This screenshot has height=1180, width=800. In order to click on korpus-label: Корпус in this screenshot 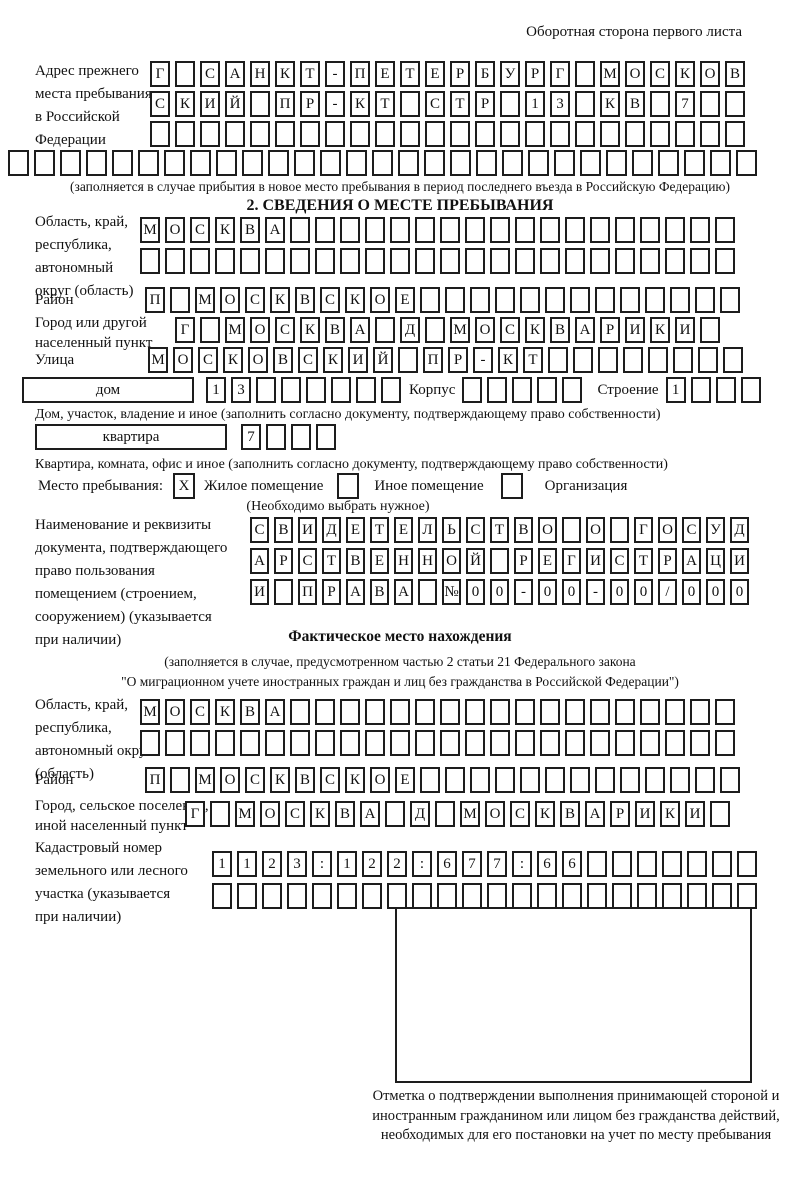, I will do `click(432, 389)`.